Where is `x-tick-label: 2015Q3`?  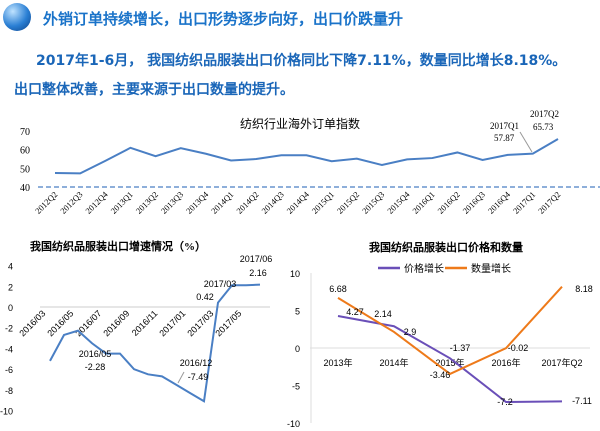 x-tick-label: 2015Q3 is located at coordinates (373, 202).